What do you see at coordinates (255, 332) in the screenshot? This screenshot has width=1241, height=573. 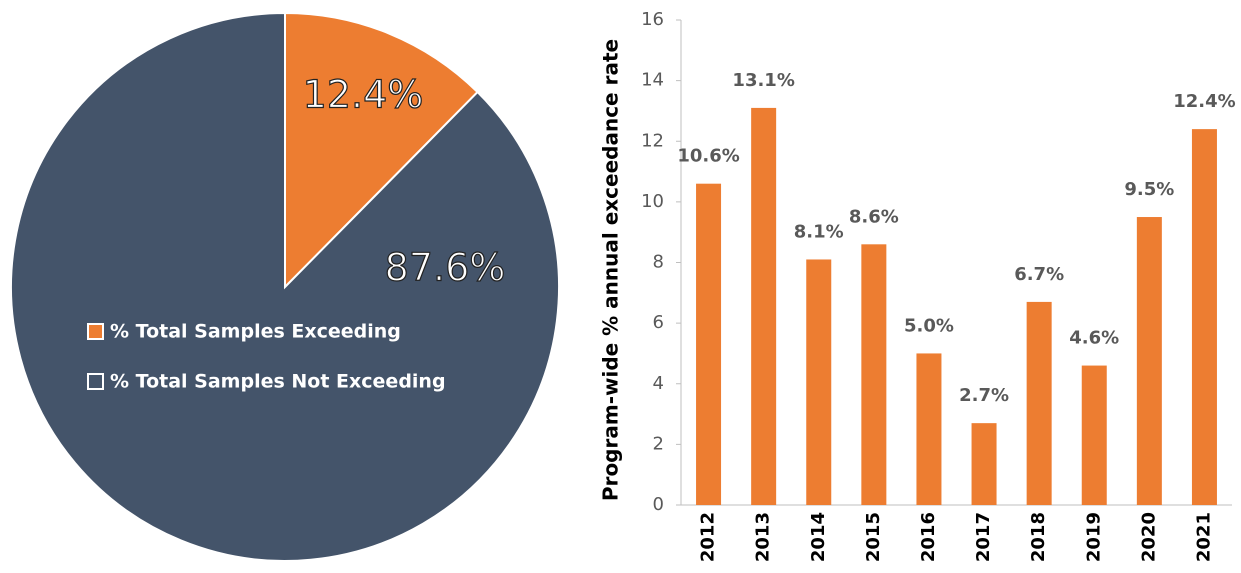 I see `legend-label: % Total Samples Exceeding` at bounding box center [255, 332].